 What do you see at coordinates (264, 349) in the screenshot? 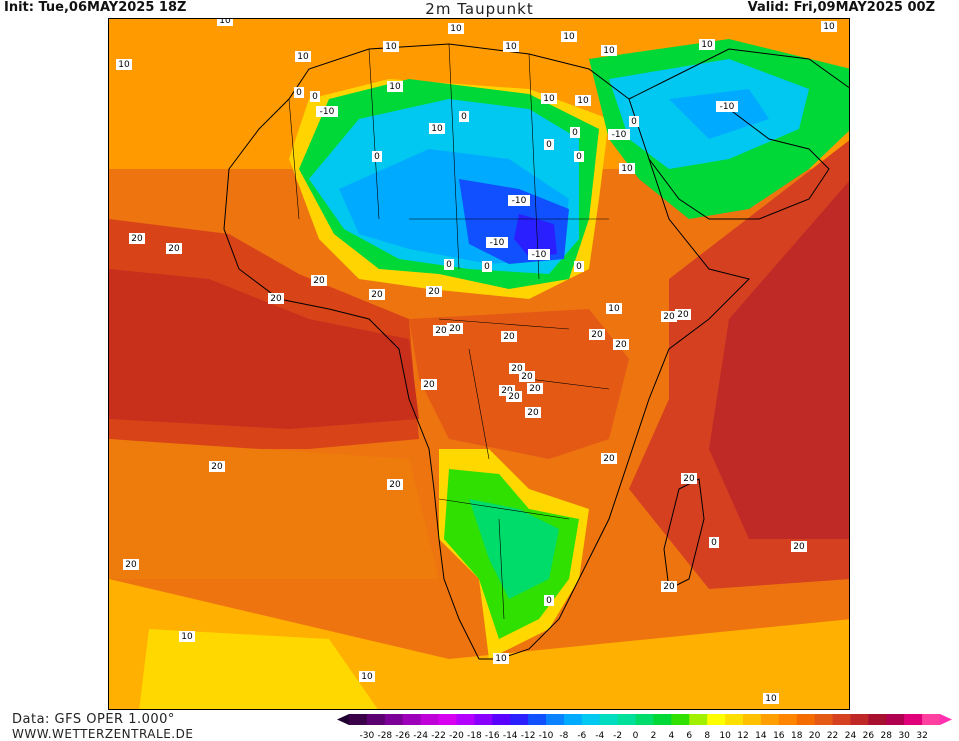
I see `atlantic-core` at bounding box center [264, 349].